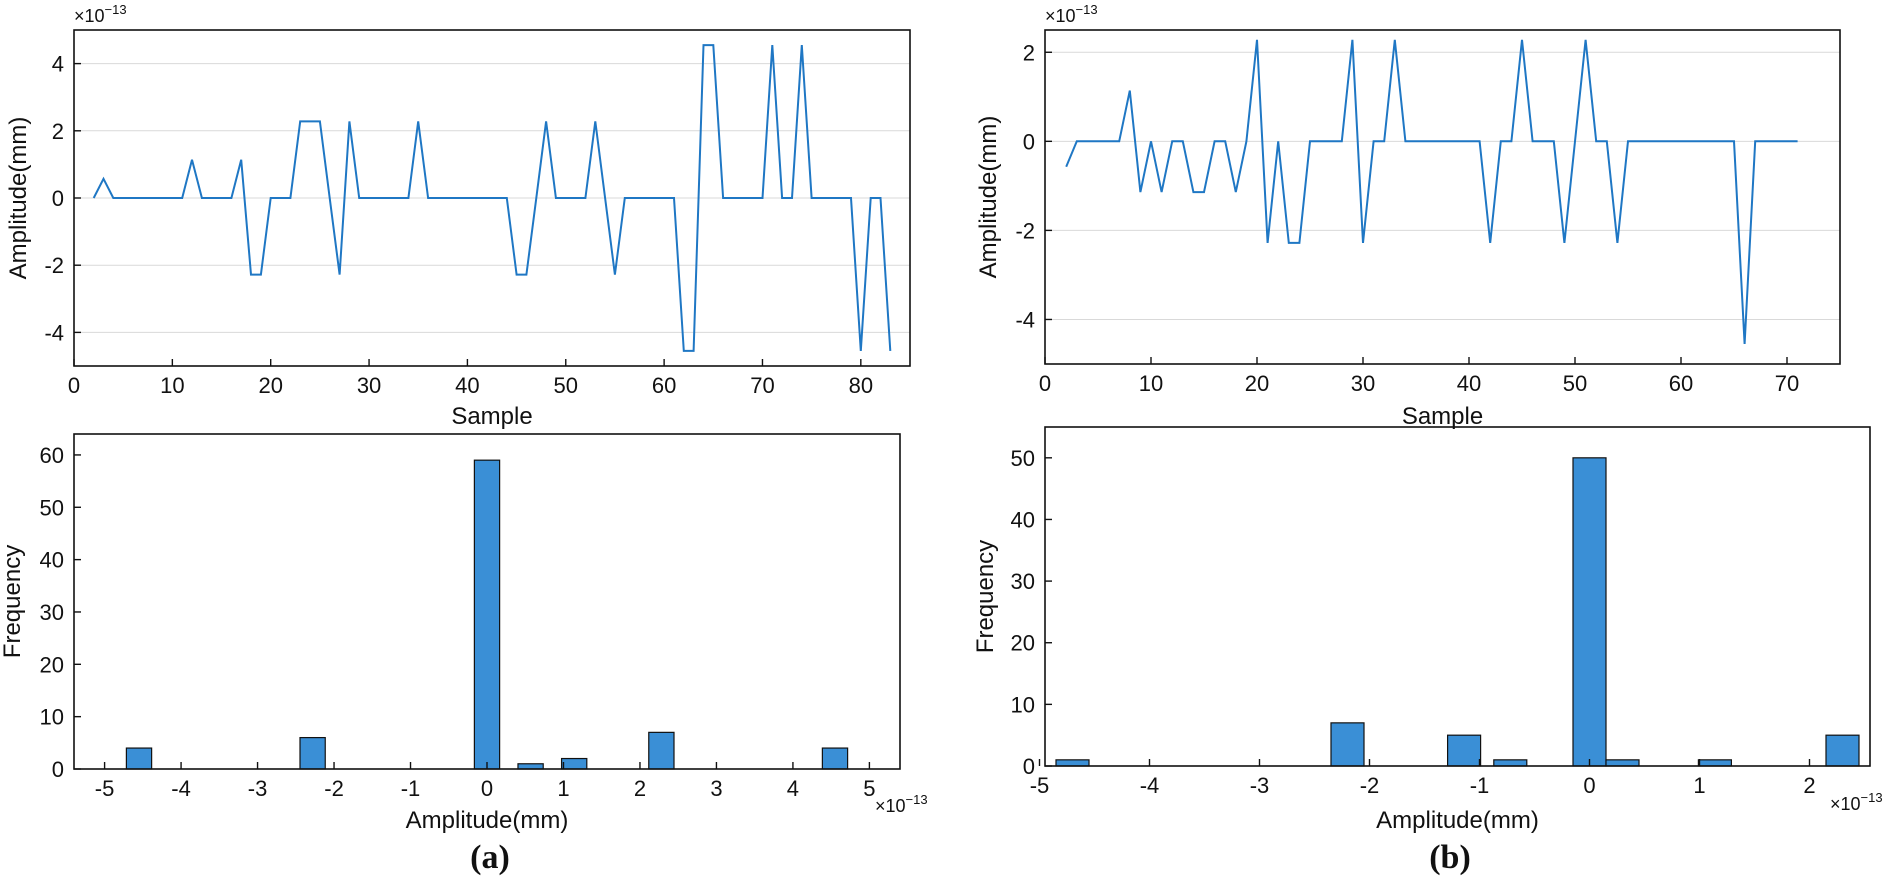 The height and width of the screenshot is (883, 1900). Describe the element at coordinates (869, 788) in the screenshot. I see `x-tick-label: 5` at that location.